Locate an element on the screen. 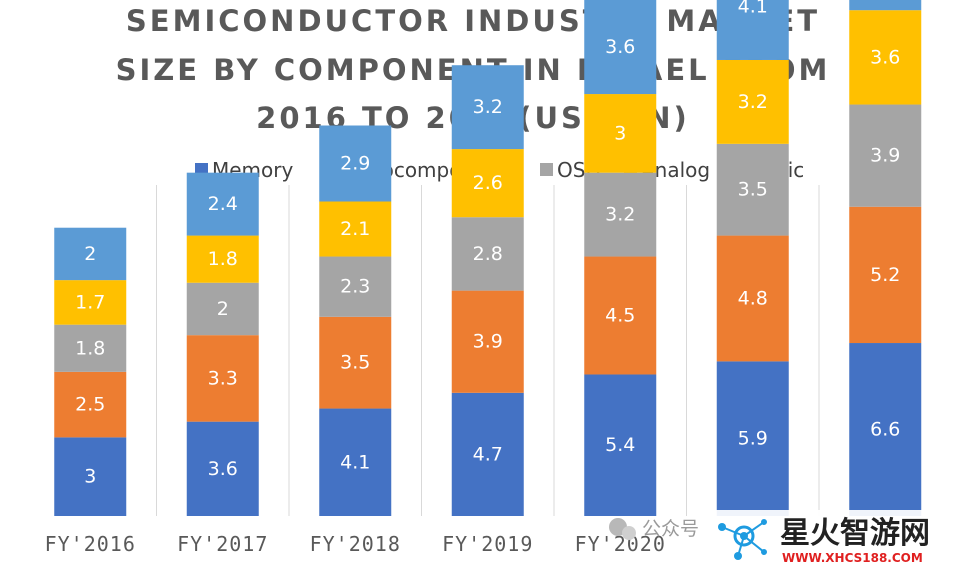 This screenshot has height=570, width=960. data-label: 5.9 is located at coordinates (753, 439).